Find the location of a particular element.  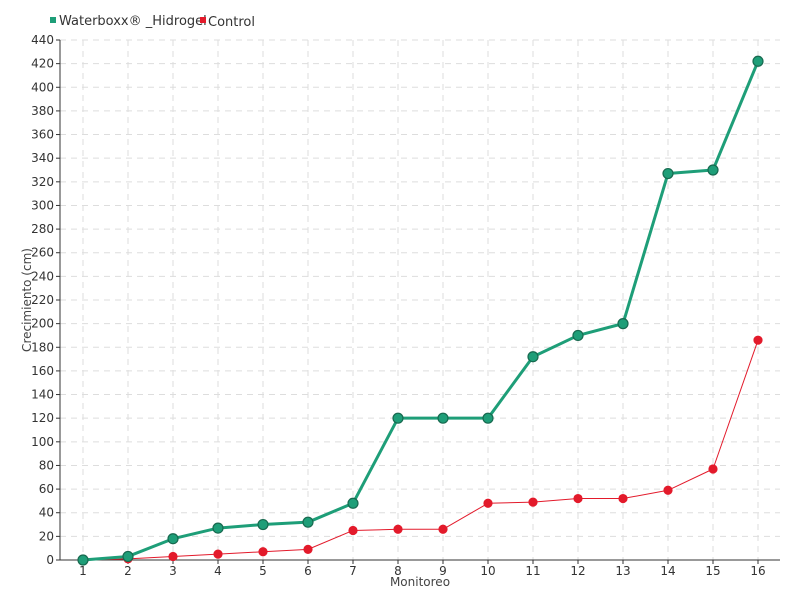

x-tick-label: 12 is located at coordinates (577, 571).